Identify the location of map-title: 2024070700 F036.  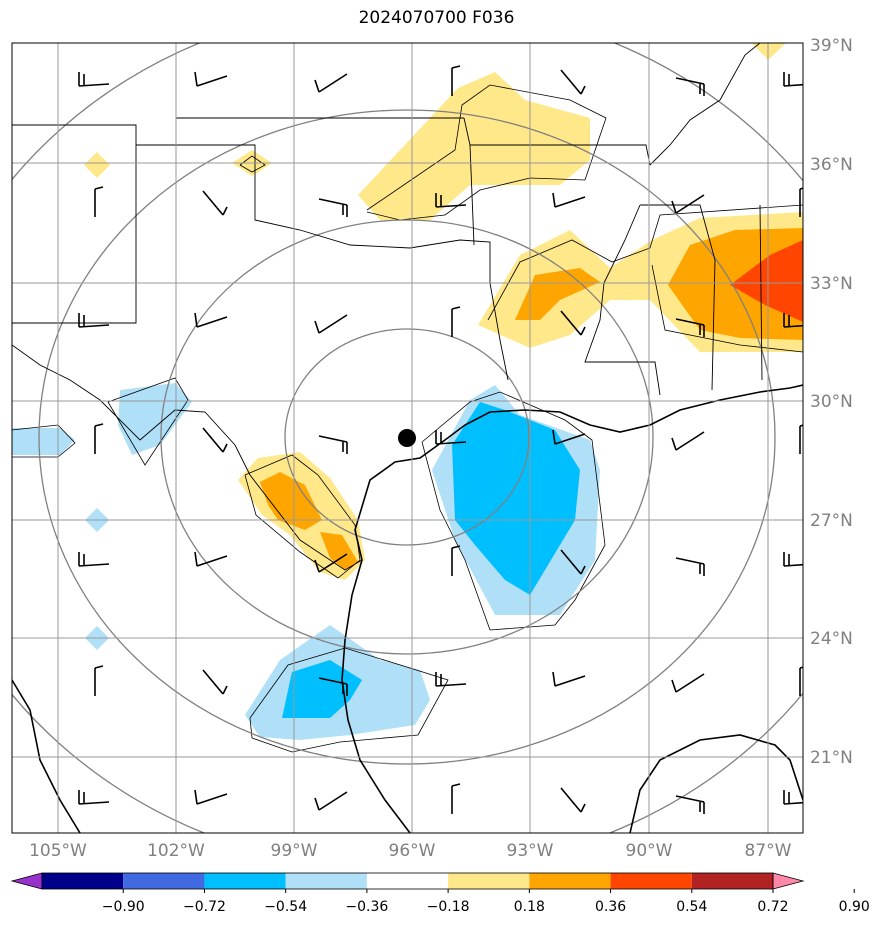
(436, 18).